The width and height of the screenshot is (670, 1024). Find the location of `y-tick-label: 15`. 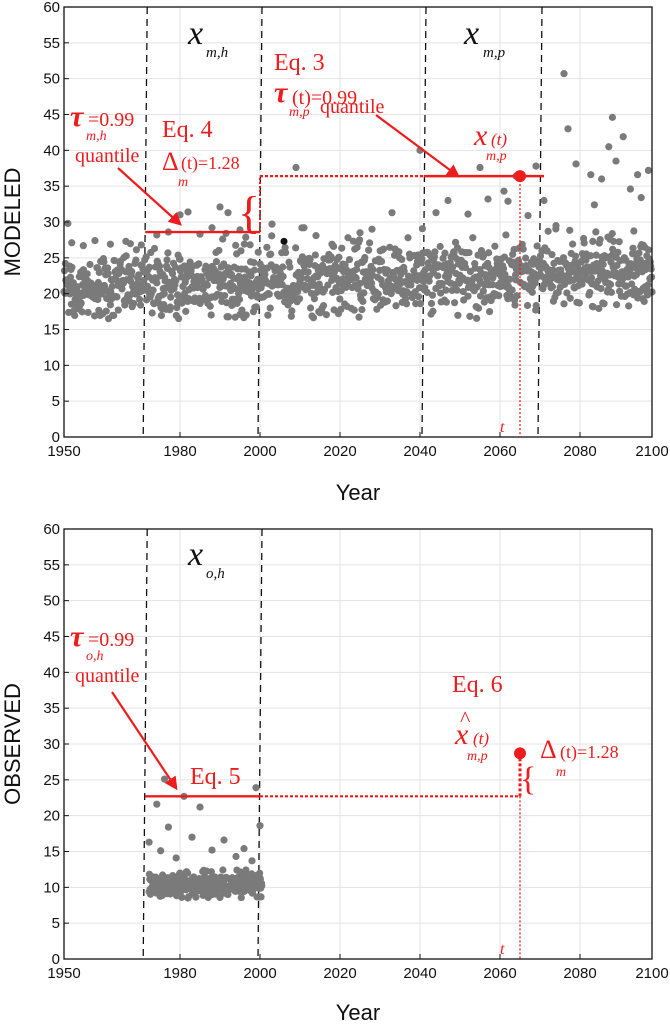

y-tick-label: 15 is located at coordinates (51, 852).